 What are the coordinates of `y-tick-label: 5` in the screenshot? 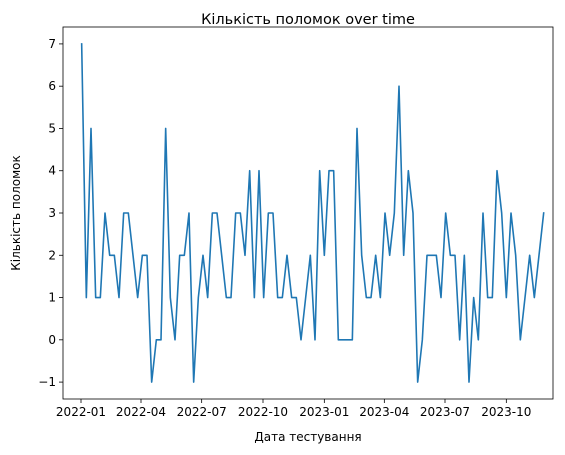 It's located at (52, 128).